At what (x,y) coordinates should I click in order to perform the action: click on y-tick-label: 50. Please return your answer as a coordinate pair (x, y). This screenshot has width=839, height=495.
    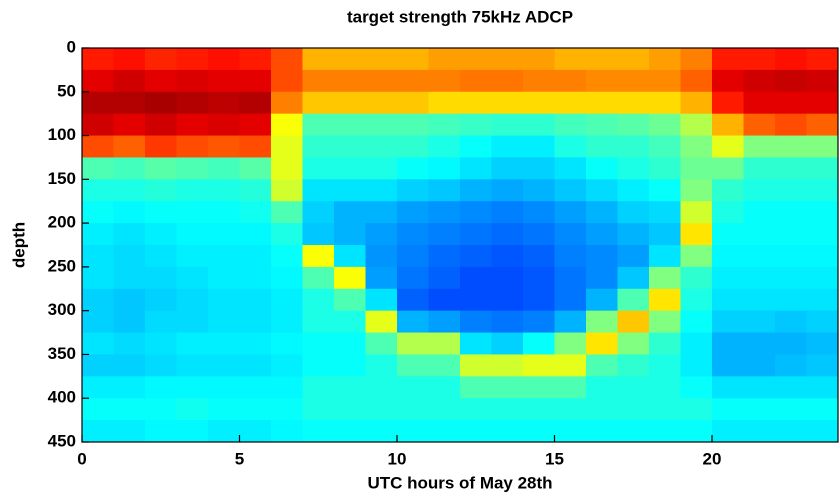
    Looking at the image, I should click on (66, 90).